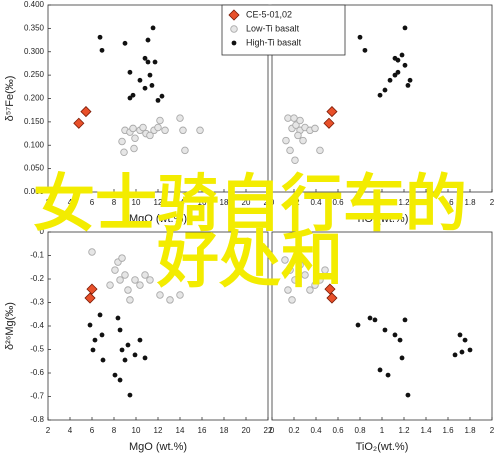  What do you see at coordinates (37, 325) in the screenshot?
I see `y-tick-label: -0.4` at bounding box center [37, 325].